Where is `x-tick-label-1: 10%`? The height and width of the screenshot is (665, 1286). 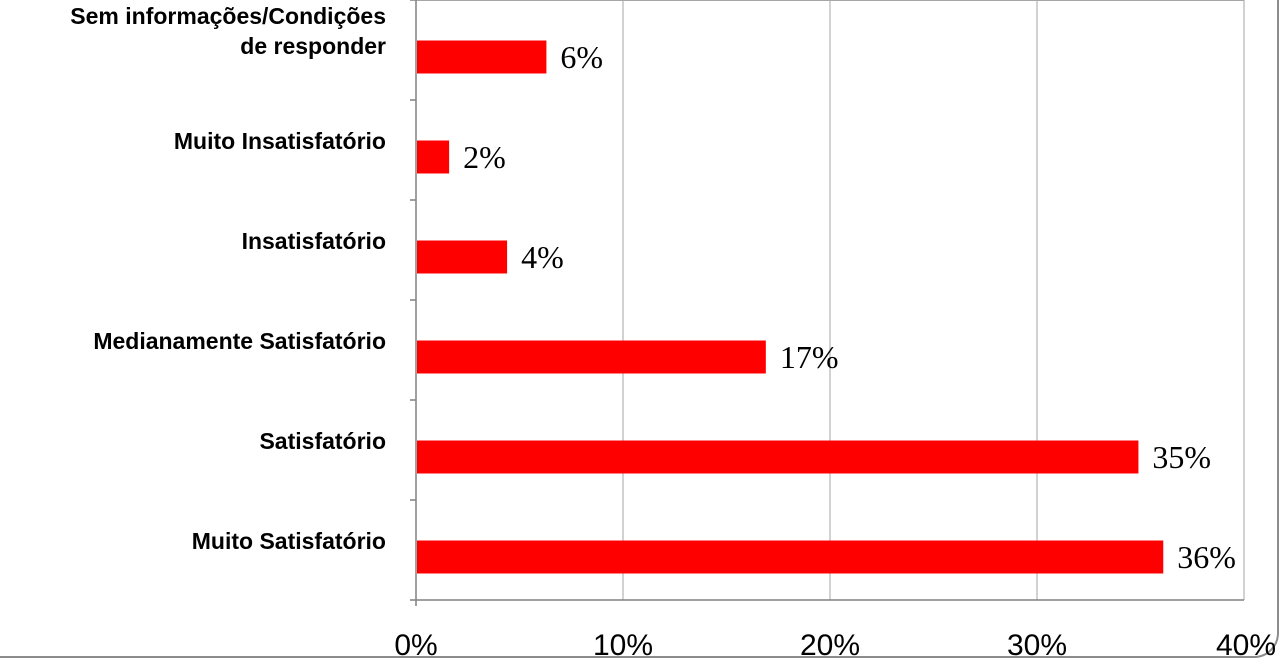 x-tick-label-1: 10% is located at coordinates (623, 645).